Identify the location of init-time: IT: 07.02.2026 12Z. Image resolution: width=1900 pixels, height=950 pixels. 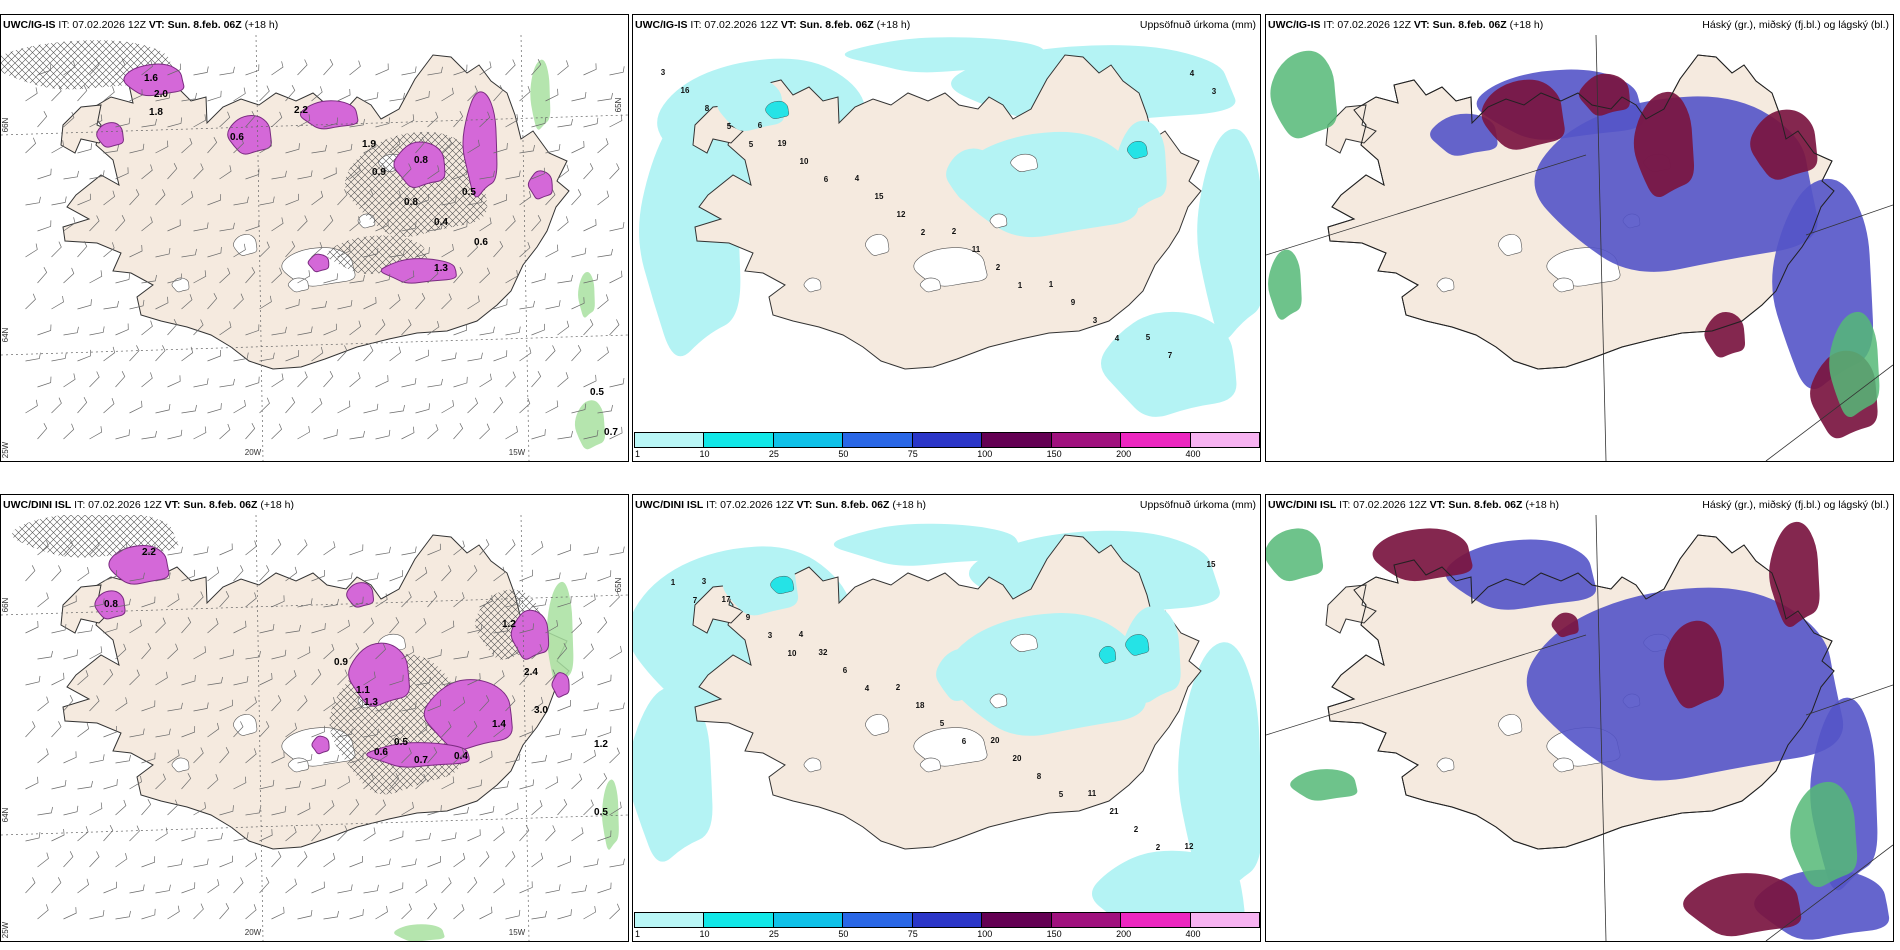
(1367, 25).